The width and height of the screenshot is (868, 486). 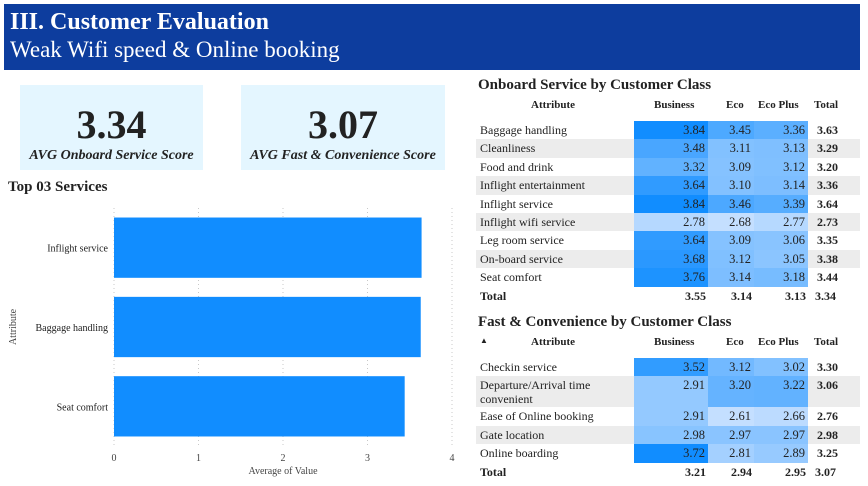 I want to click on table-row: Inflight service 3.84 3.46 3.39 3.64, so click(x=668, y=203).